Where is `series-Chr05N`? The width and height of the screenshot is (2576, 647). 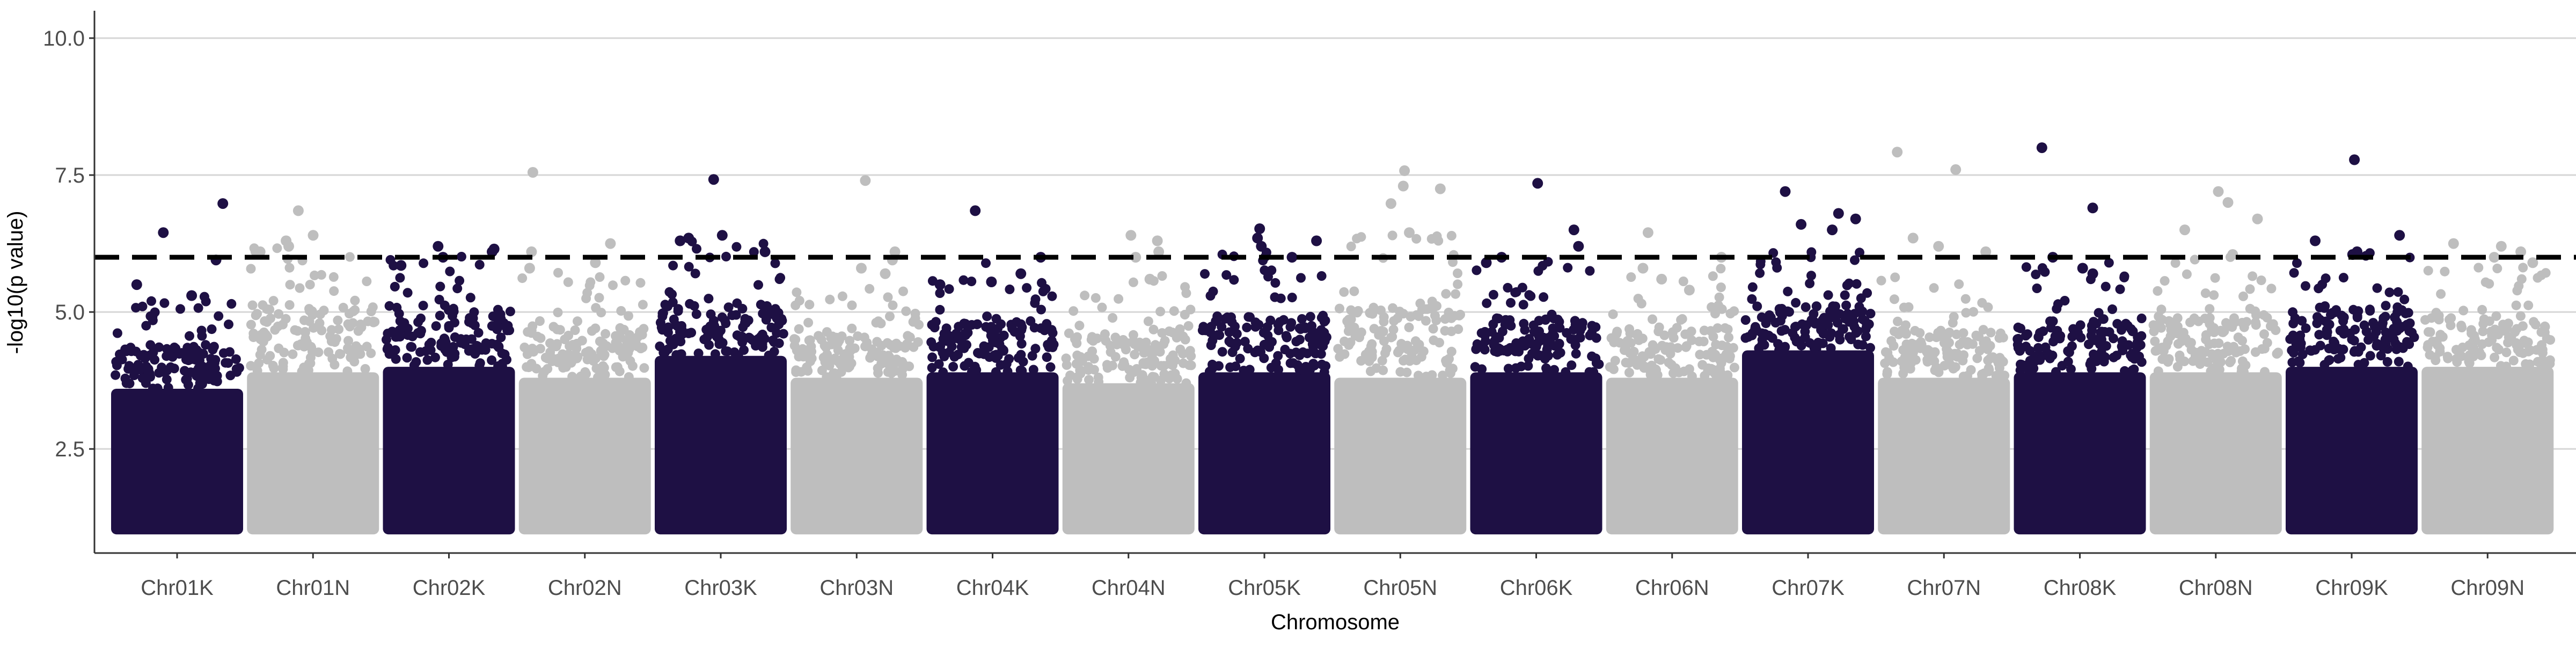 series-Chr05N is located at coordinates (1400, 350).